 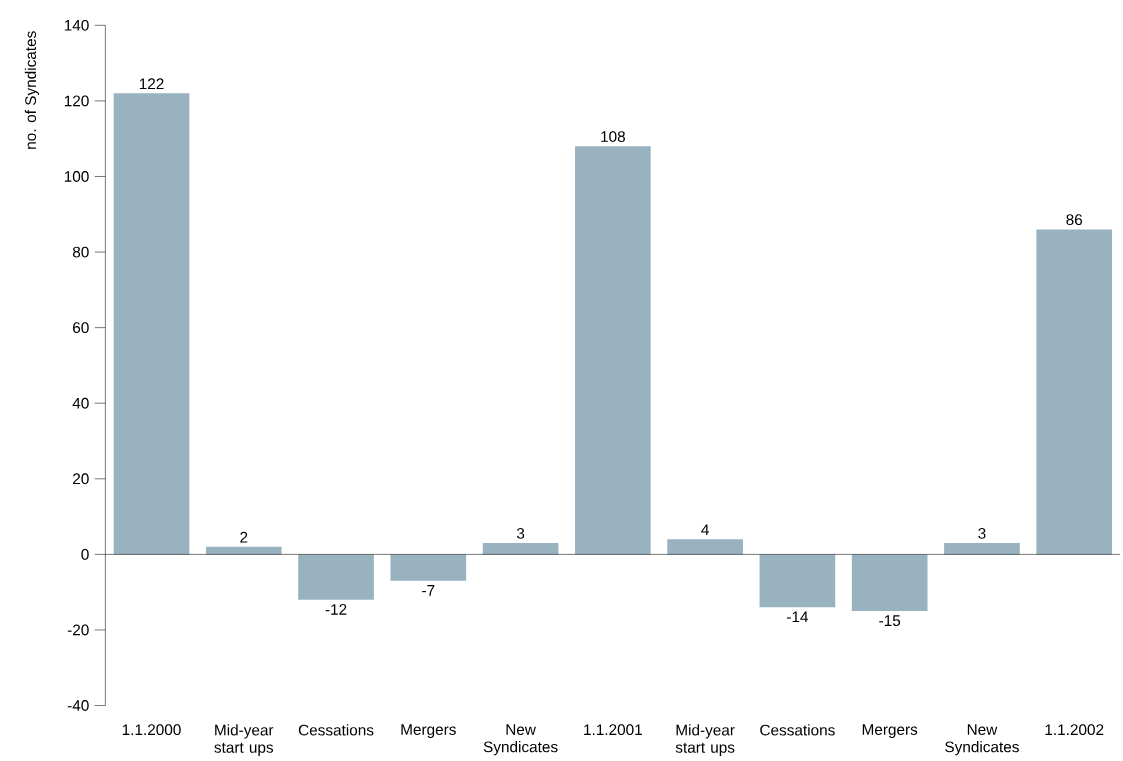 What do you see at coordinates (32, 90) in the screenshot?
I see `y-axis-title: no. of Syndicates` at bounding box center [32, 90].